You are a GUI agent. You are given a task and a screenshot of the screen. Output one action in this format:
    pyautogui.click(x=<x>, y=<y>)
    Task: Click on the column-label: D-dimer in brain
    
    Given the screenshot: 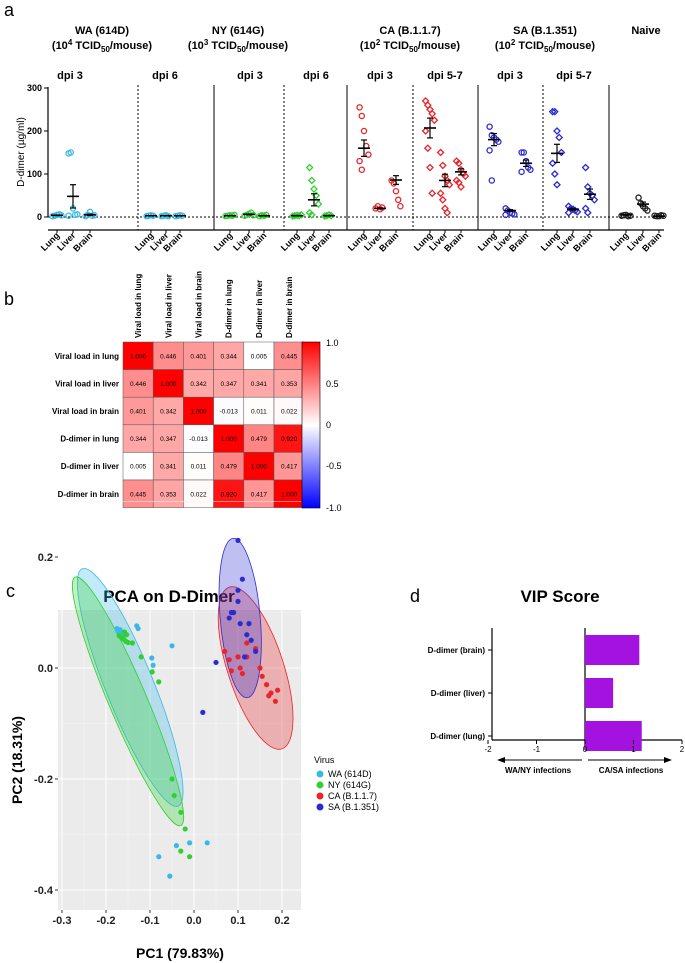 What is the action you would take?
    pyautogui.click(x=289, y=307)
    